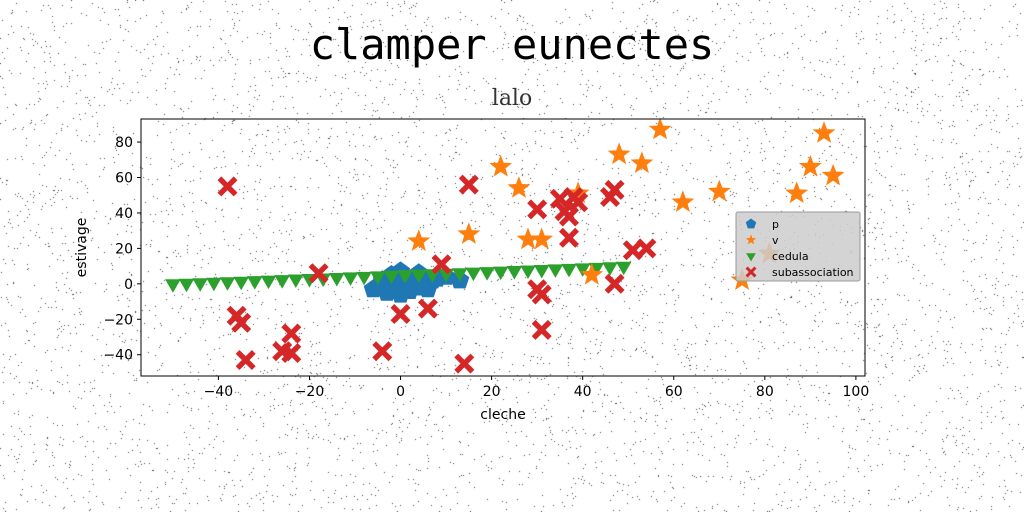 The height and width of the screenshot is (512, 1024). Describe the element at coordinates (128, 285) in the screenshot. I see `y-tick-label: 0` at that location.